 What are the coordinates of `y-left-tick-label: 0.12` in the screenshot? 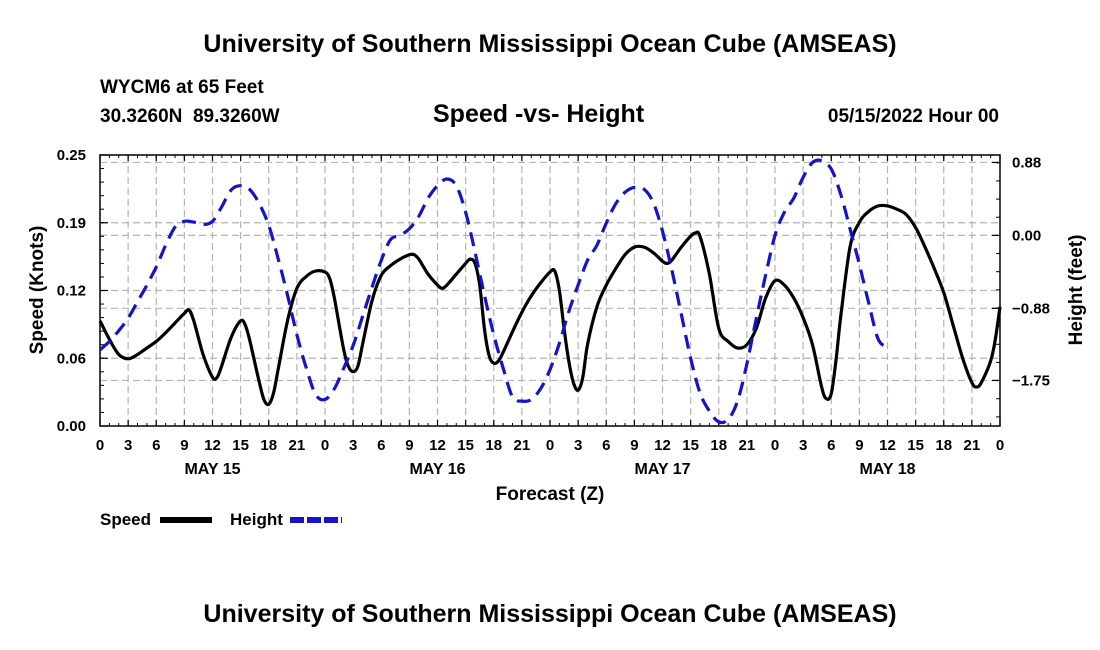 It's located at (71, 291).